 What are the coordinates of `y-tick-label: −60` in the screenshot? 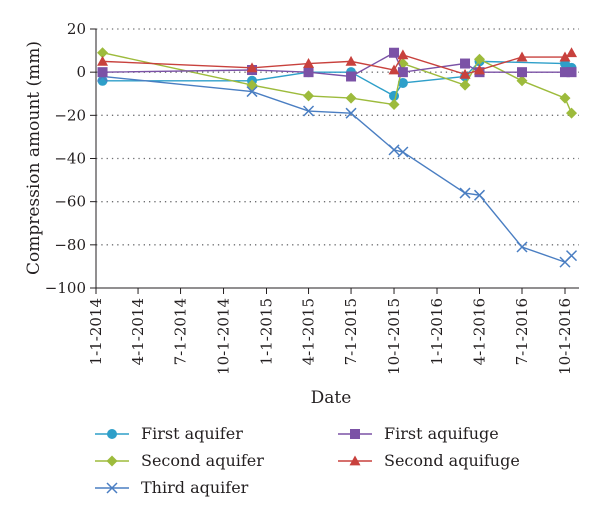 It's located at (70, 202).